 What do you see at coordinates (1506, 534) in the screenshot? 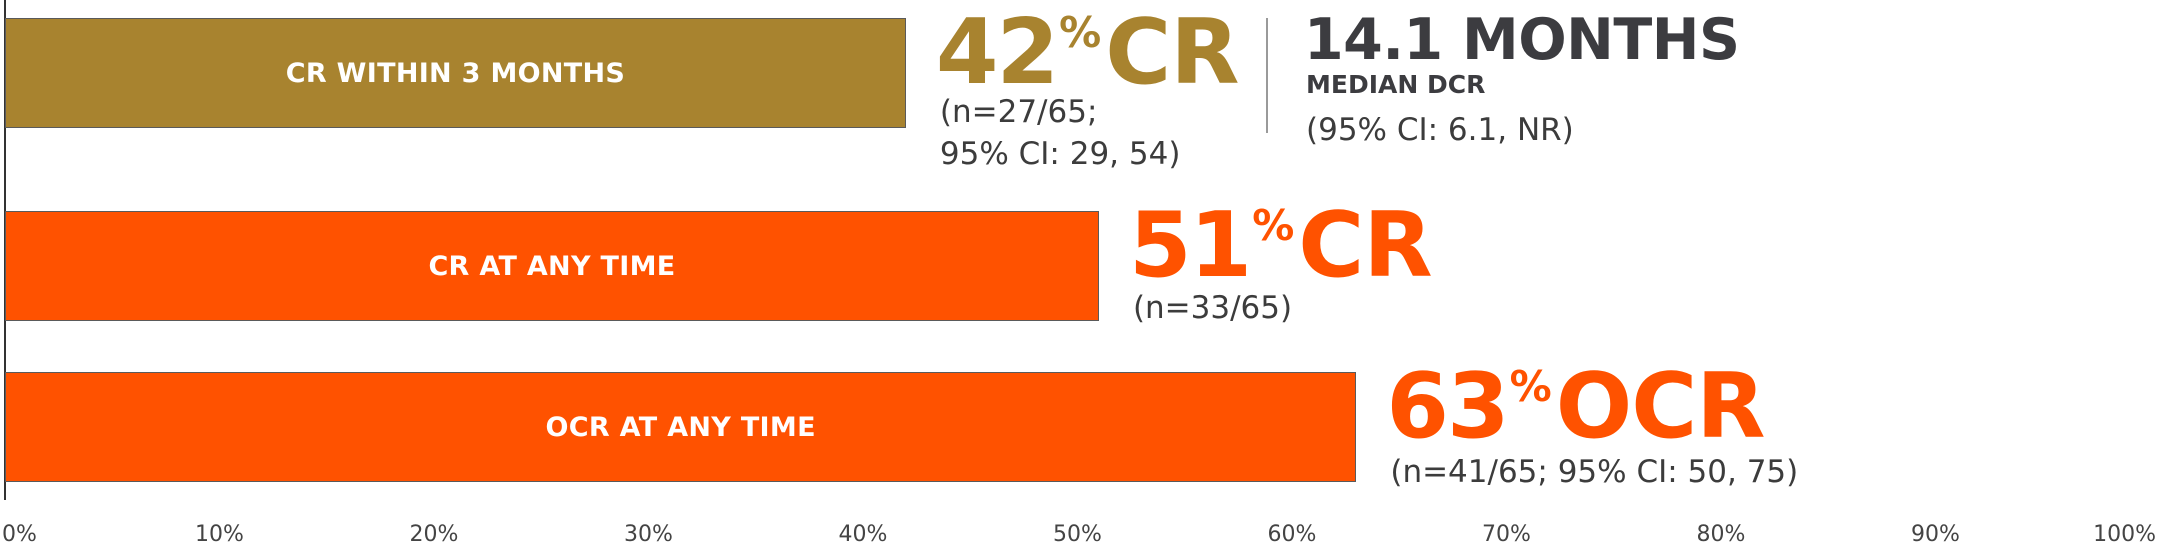
I see `x-tick-label: 70%` at bounding box center [1506, 534].